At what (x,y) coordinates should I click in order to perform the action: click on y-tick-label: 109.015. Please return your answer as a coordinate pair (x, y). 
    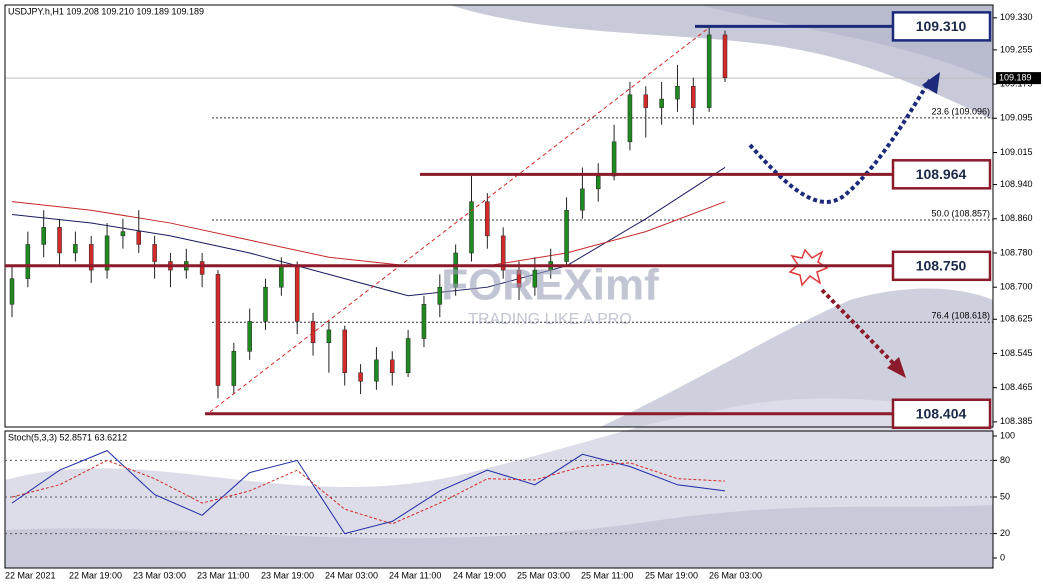
    Looking at the image, I should click on (1016, 152).